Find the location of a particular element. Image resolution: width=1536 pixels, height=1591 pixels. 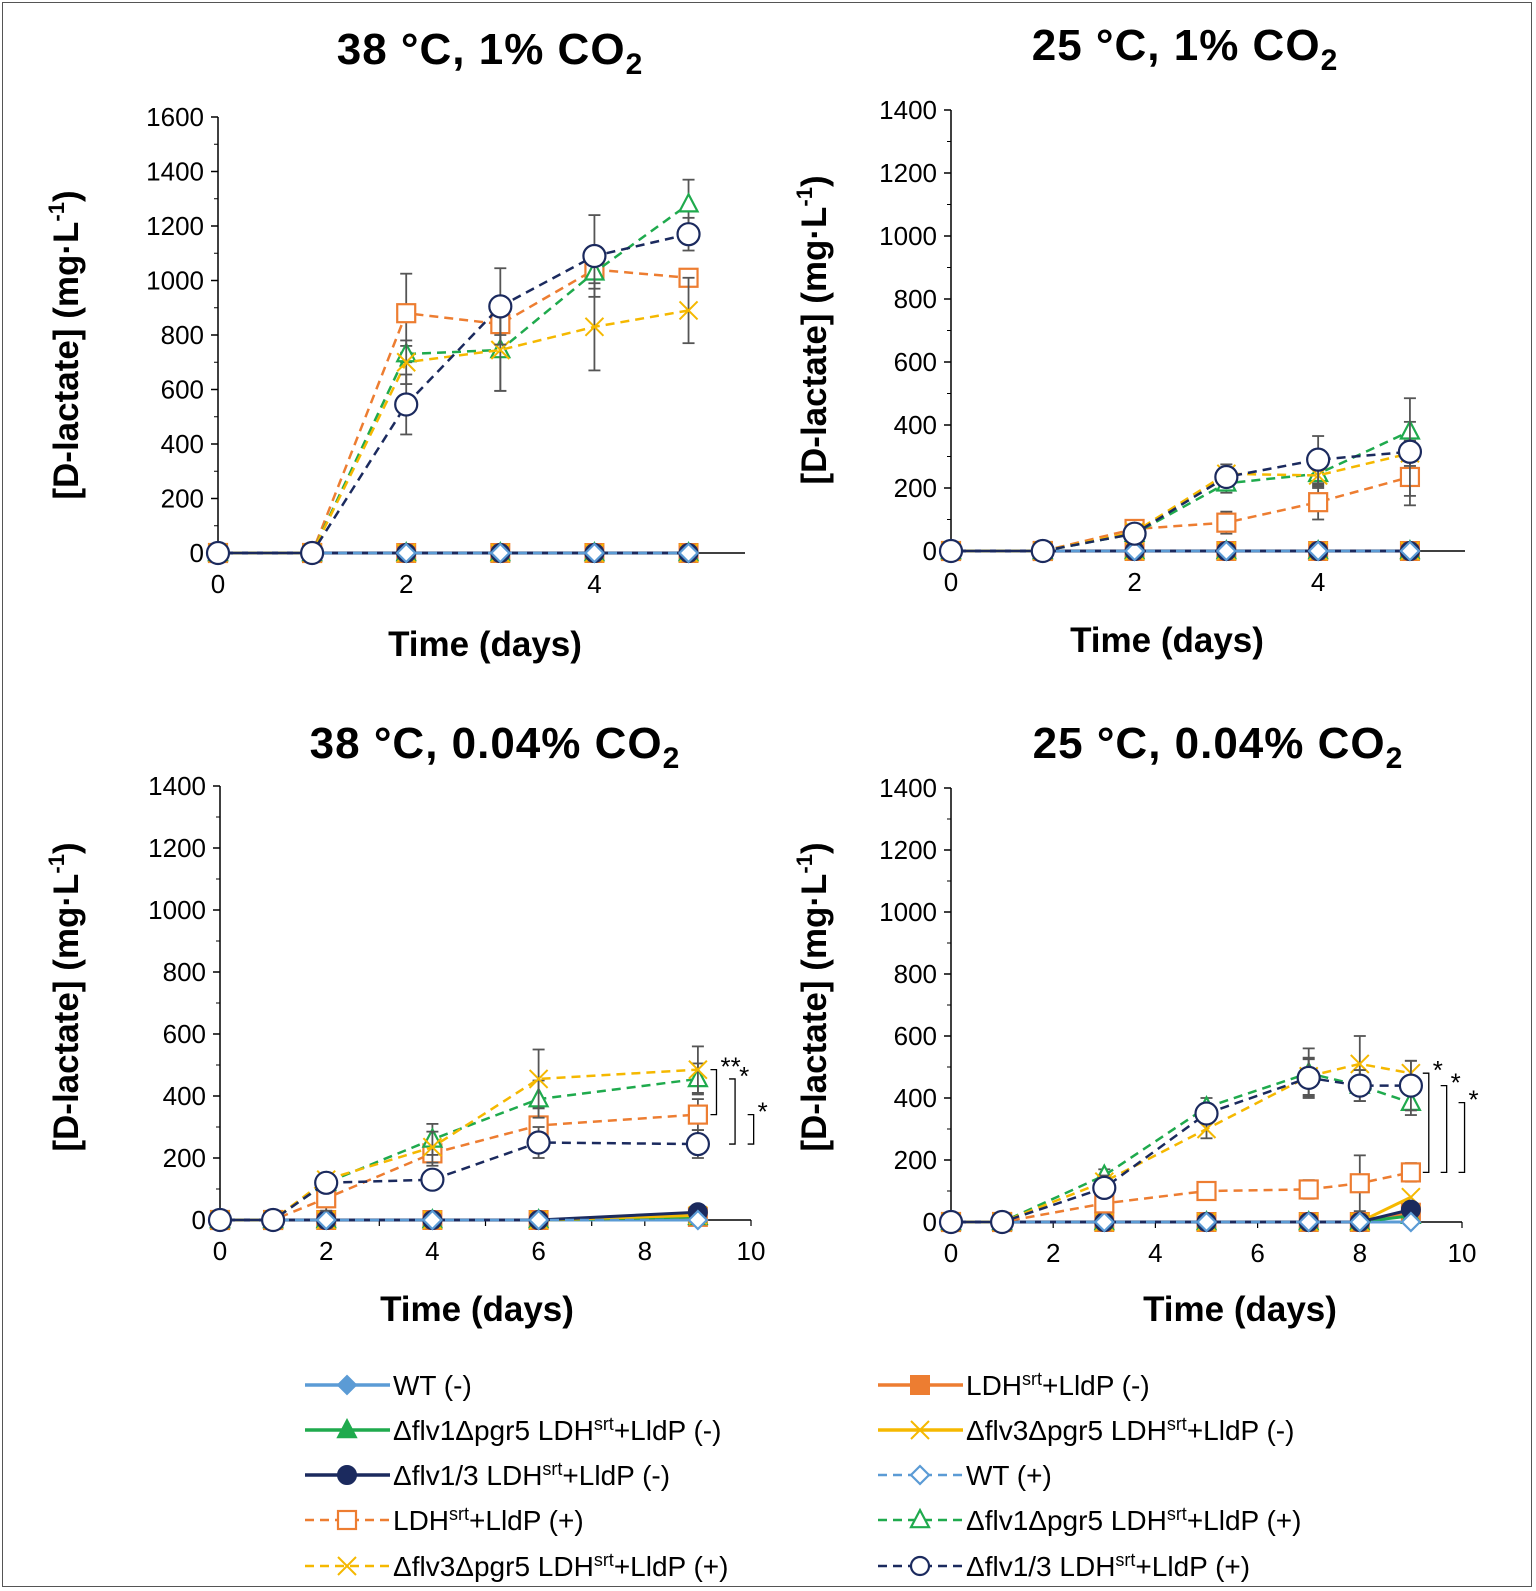

plot-area: 0 200 400 600 800 1000 1200 1400 1600 0 2 4 is located at coordinates (445, 350).